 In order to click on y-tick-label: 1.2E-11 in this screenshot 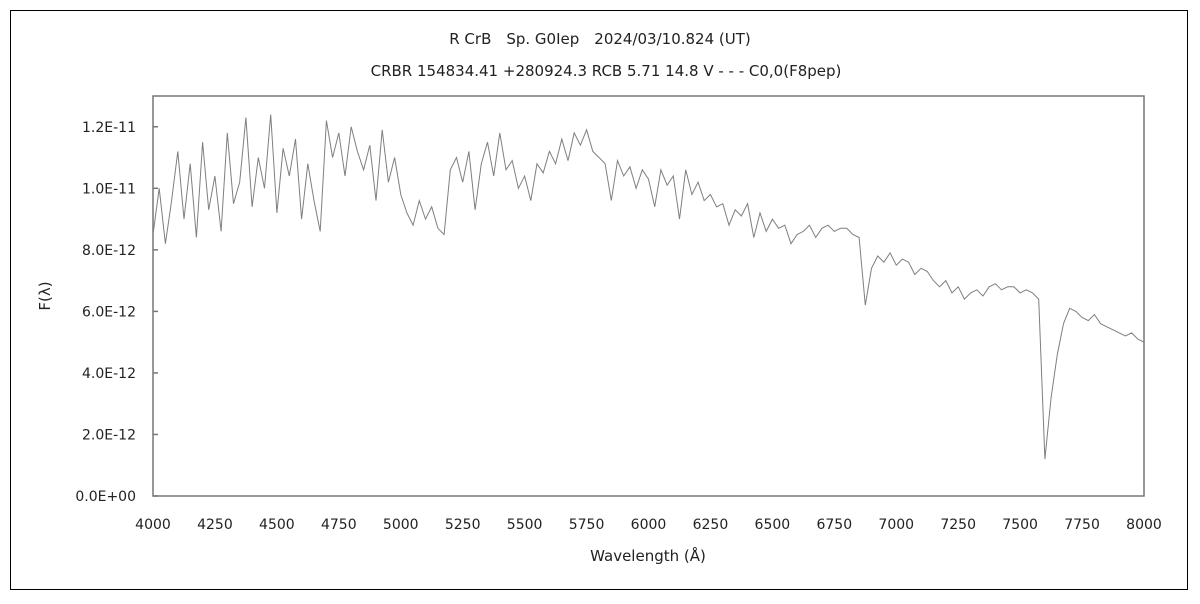, I will do `click(109, 128)`.